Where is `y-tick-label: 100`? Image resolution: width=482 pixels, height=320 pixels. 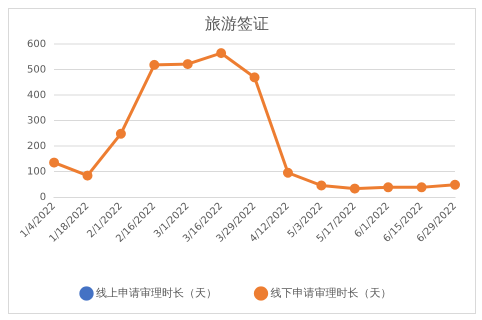
y-tick-label: 100 is located at coordinates (36, 172).